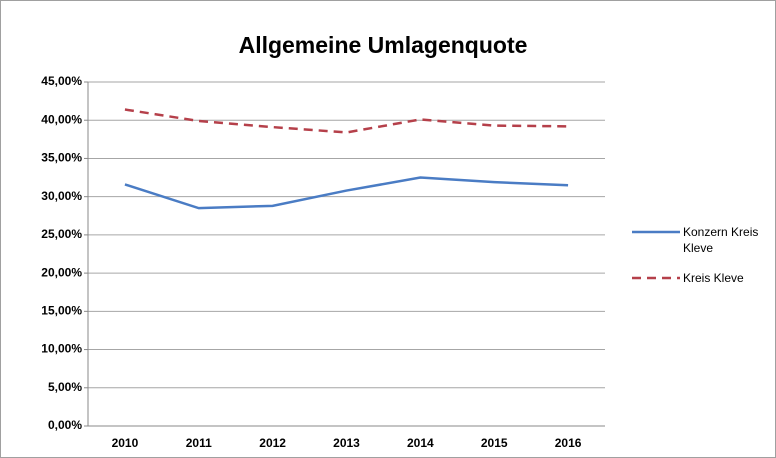 The height and width of the screenshot is (458, 776). What do you see at coordinates (65, 425) in the screenshot?
I see `y-tick-label: 0,00%` at bounding box center [65, 425].